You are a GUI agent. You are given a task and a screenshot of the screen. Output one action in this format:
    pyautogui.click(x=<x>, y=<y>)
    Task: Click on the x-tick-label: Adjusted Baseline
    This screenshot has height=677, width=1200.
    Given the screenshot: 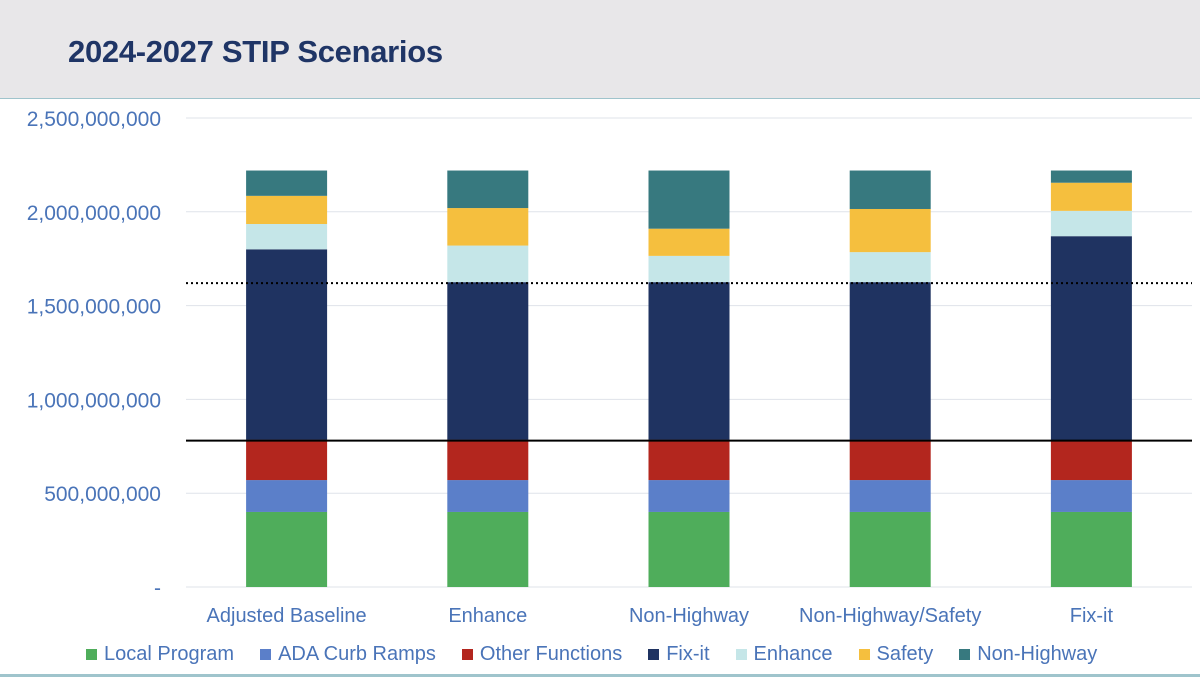 What is the action you would take?
    pyautogui.click(x=287, y=616)
    